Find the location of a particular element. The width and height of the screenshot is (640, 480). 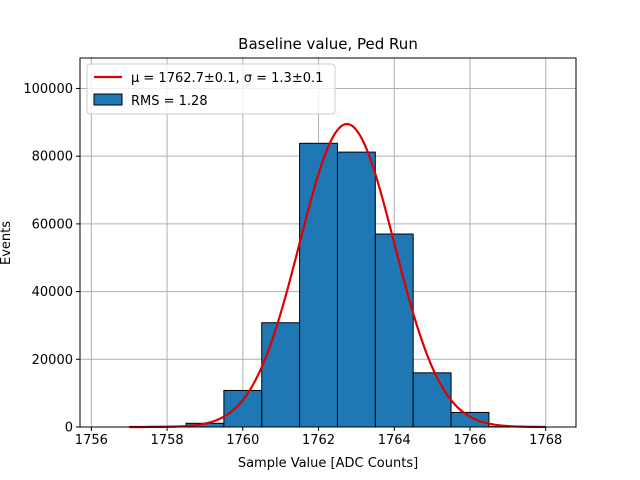

y-tick-label: 80000 is located at coordinates (52, 157).